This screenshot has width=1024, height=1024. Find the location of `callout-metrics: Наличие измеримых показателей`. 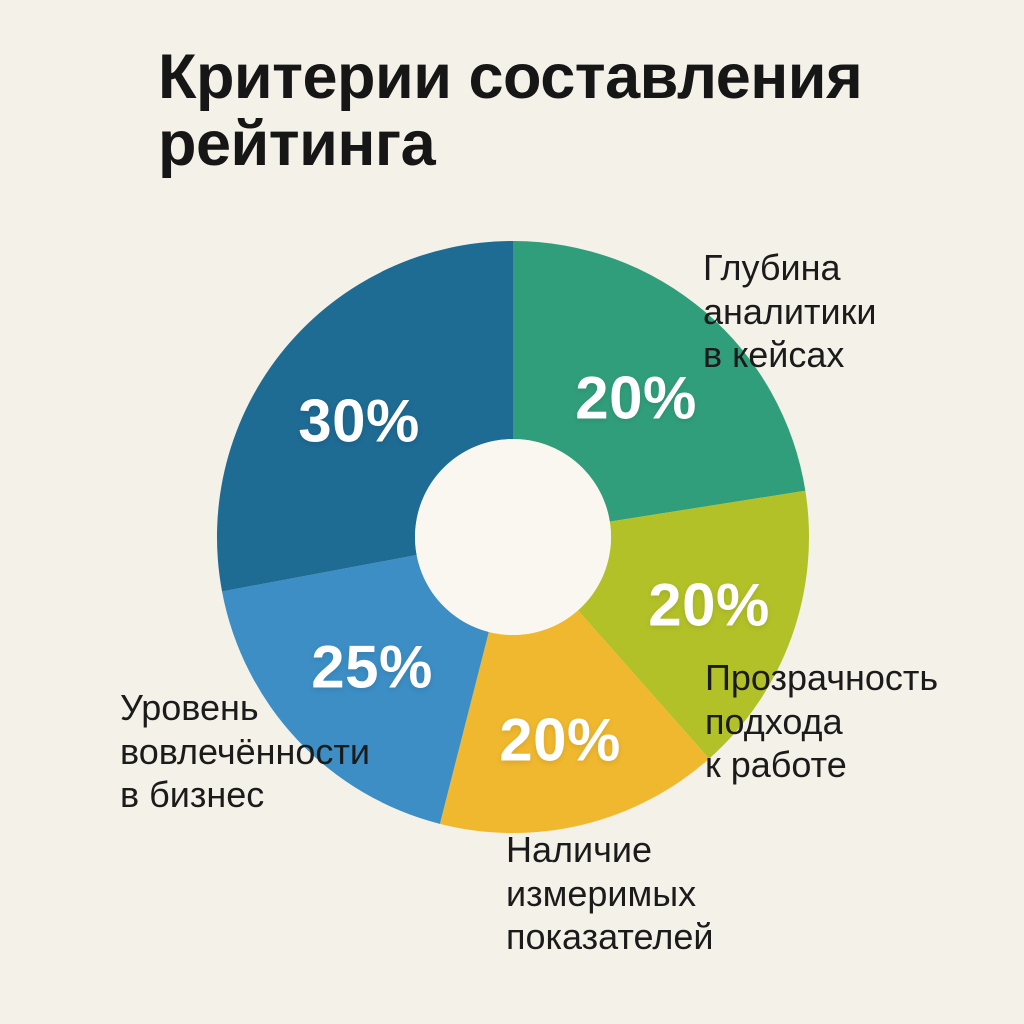

callout-metrics: Наличие измеримых показателей is located at coordinates (610, 893).